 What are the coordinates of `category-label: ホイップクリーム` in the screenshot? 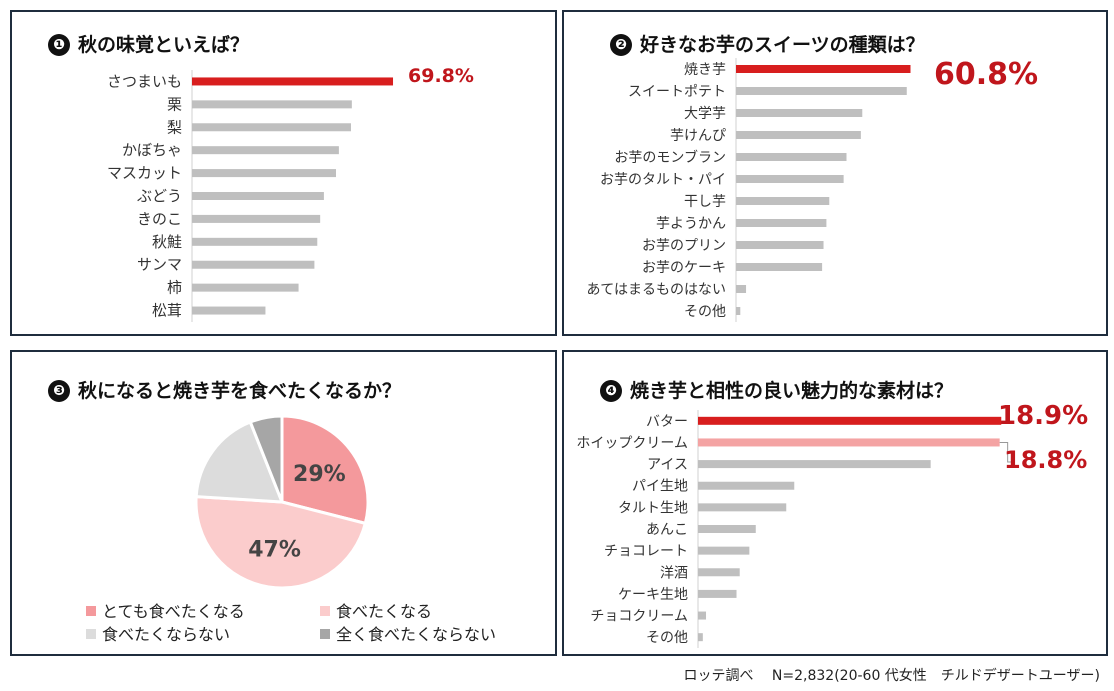 It's located at (632, 443).